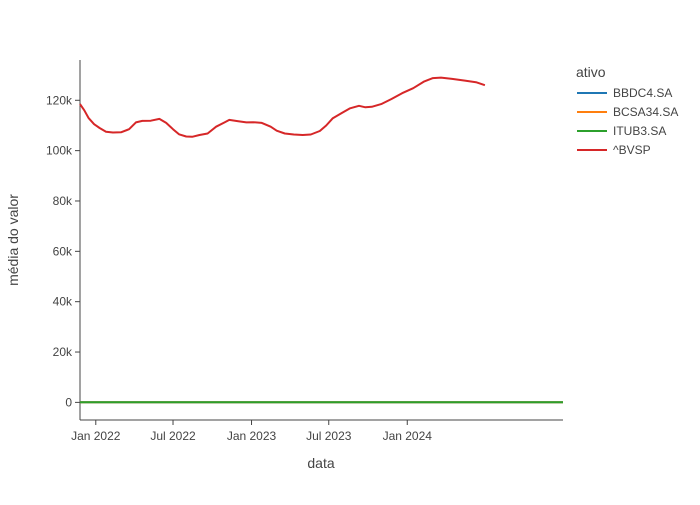  What do you see at coordinates (642, 93) in the screenshot?
I see `legend-label: BBDC4.SA` at bounding box center [642, 93].